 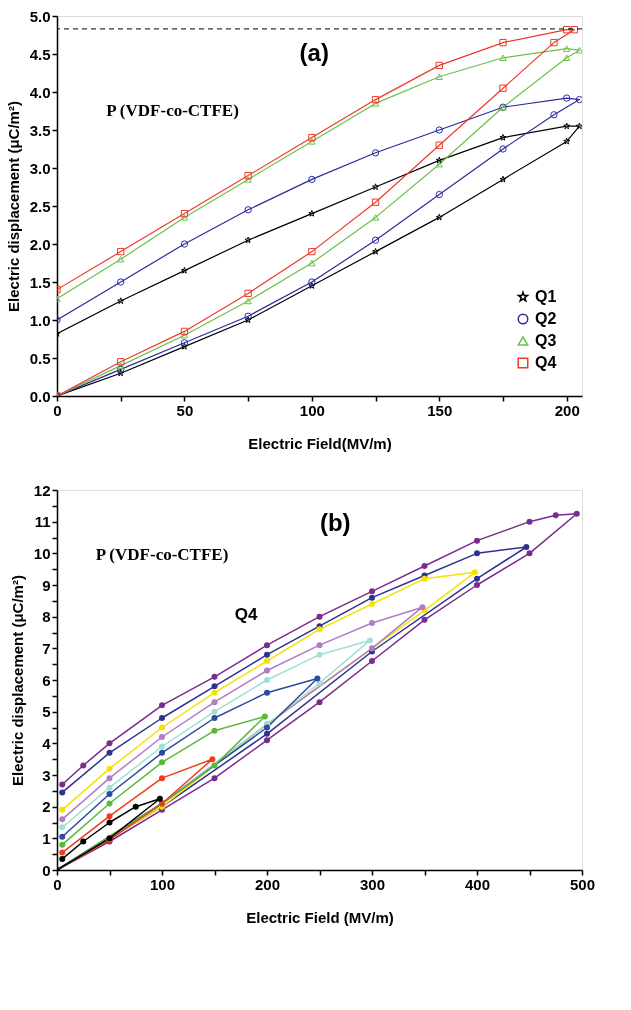 What do you see at coordinates (46, 617) in the screenshot?
I see `y-tick-label: 8` at bounding box center [46, 617].